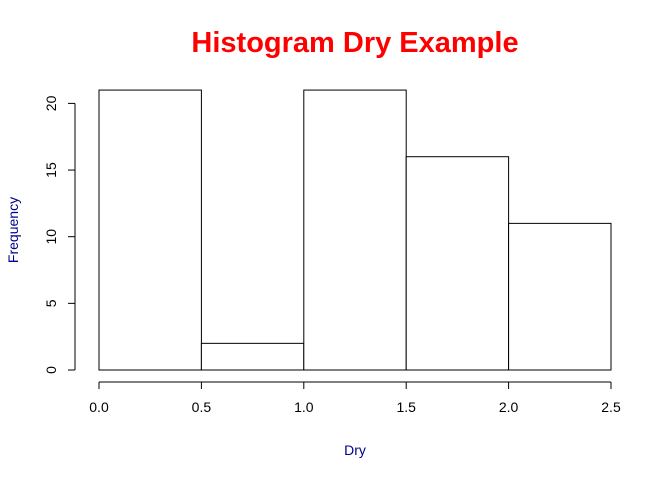 This screenshot has width=672, height=480. Describe the element at coordinates (51, 303) in the screenshot. I see `y-tick-label: 5` at that location.